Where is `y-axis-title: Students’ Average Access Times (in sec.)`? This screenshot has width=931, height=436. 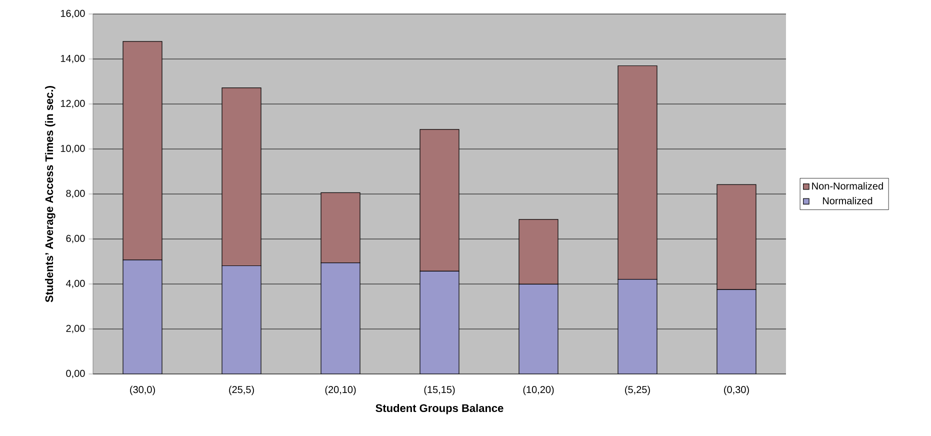
y-axis-title: Students’ Average Access Times (in sec.) is located at coordinates (50, 194).